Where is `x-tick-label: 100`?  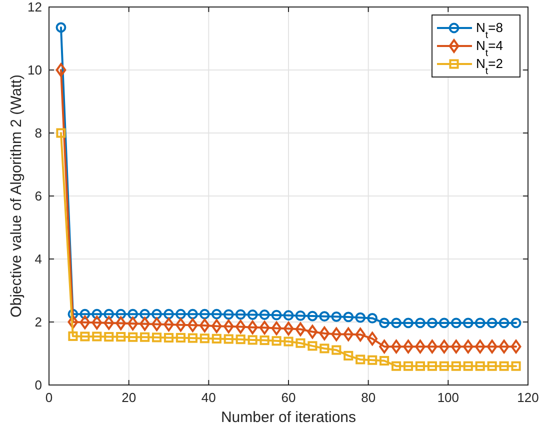 x-tick-label: 100 is located at coordinates (448, 397).